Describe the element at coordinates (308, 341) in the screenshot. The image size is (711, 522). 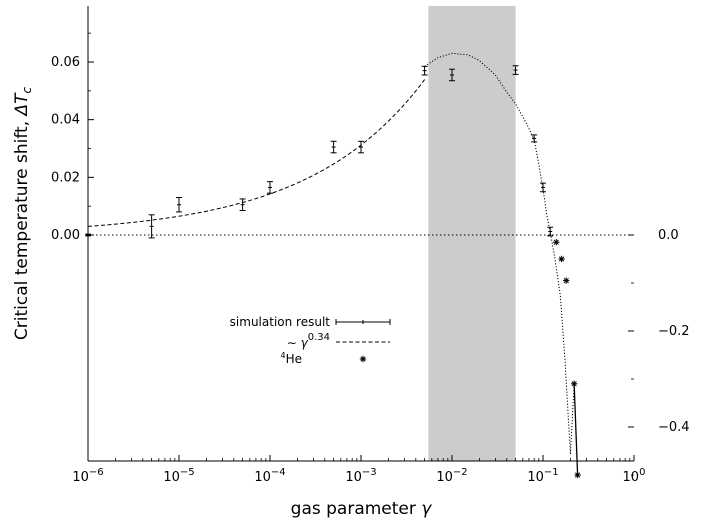
I see `legend-label-fit: ∼ γ0.34` at that location.